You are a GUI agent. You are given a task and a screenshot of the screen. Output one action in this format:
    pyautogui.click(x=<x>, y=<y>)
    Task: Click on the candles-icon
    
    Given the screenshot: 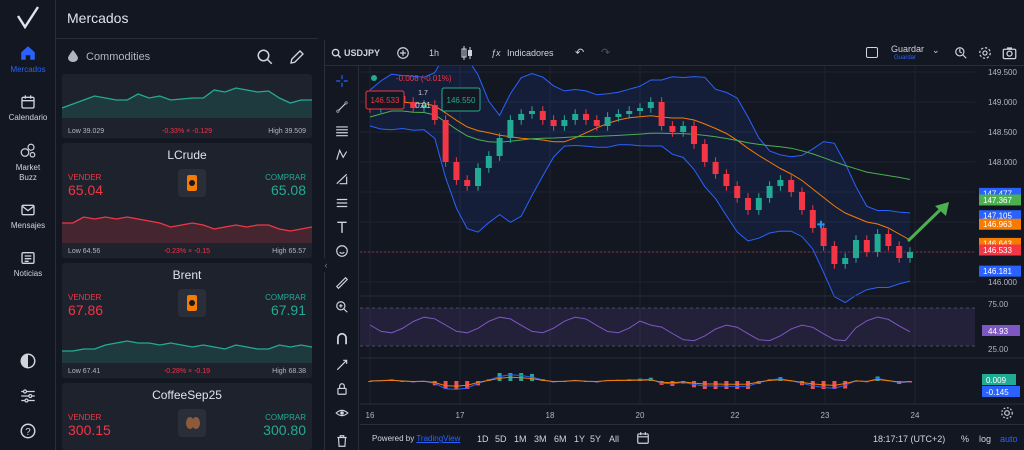 What is the action you would take?
    pyautogui.click(x=467, y=53)
    